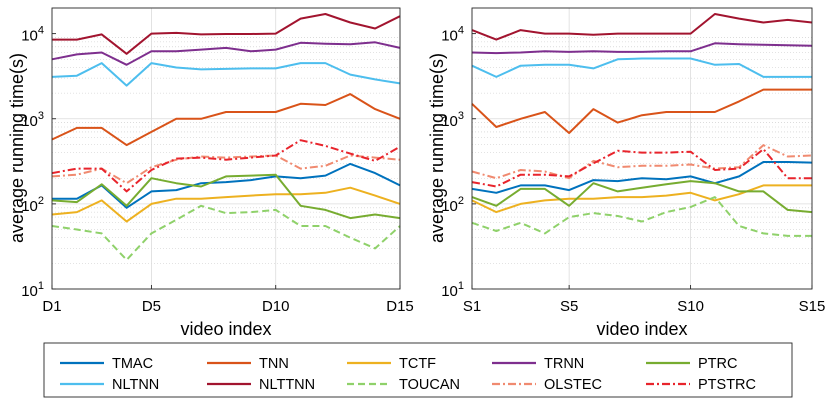  Describe the element at coordinates (106, 364) in the screenshot. I see `legend-item-tmac: TMAC` at that location.